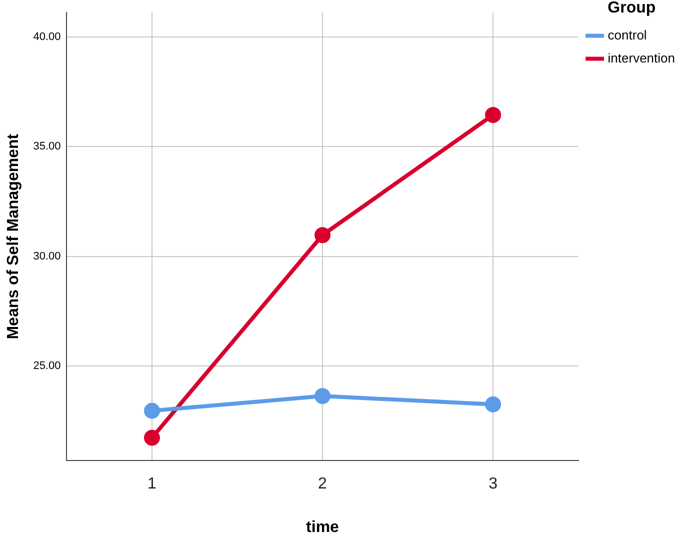 The height and width of the screenshot is (541, 685). Describe the element at coordinates (493, 484) in the screenshot. I see `x-tick-label: 3` at that location.